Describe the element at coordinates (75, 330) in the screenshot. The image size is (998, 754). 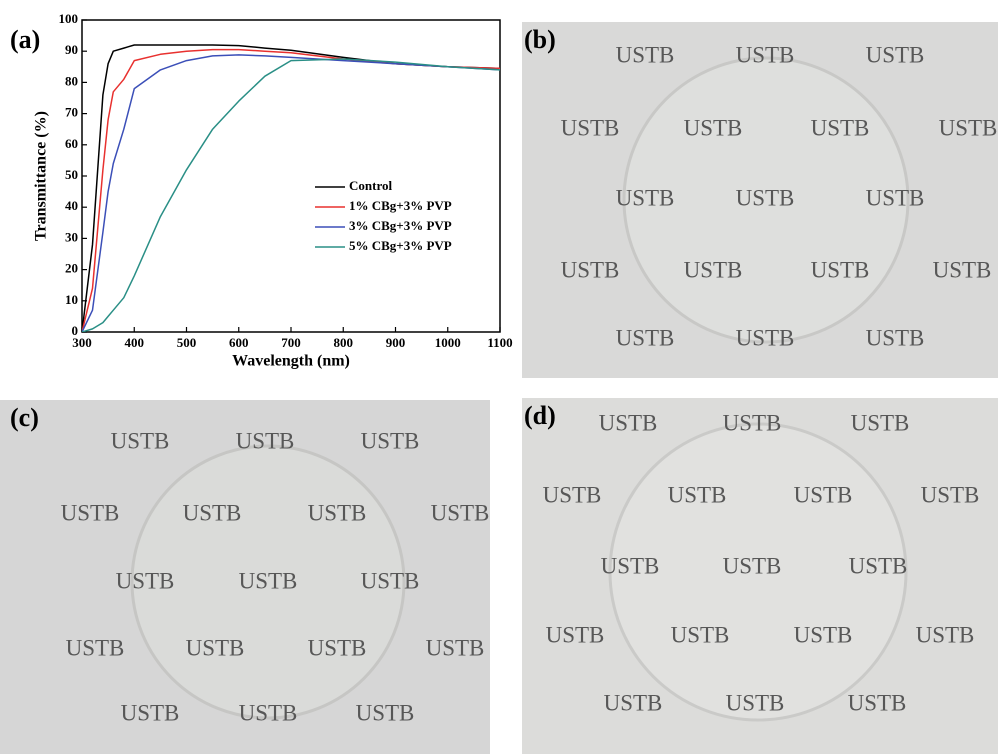
I see `y-tick-label: 0` at that location.